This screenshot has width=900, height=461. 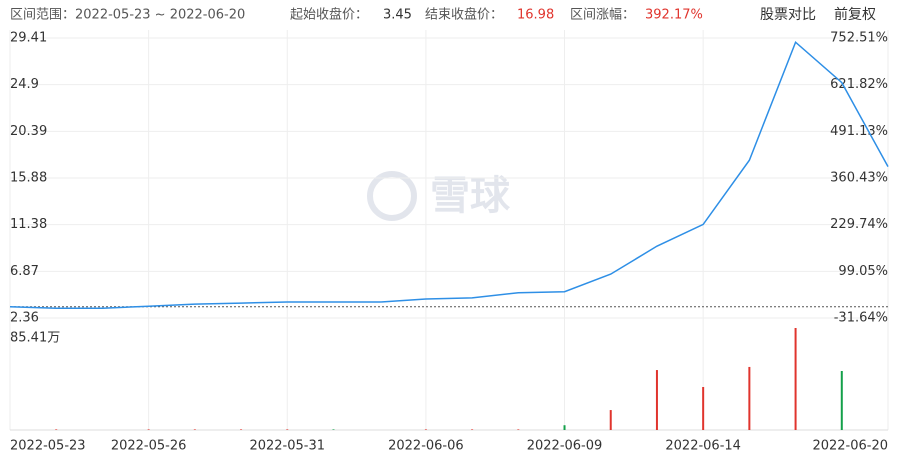 What do you see at coordinates (850, 446) in the screenshot?
I see `x-tick-label: 2022-06-20` at bounding box center [850, 446].